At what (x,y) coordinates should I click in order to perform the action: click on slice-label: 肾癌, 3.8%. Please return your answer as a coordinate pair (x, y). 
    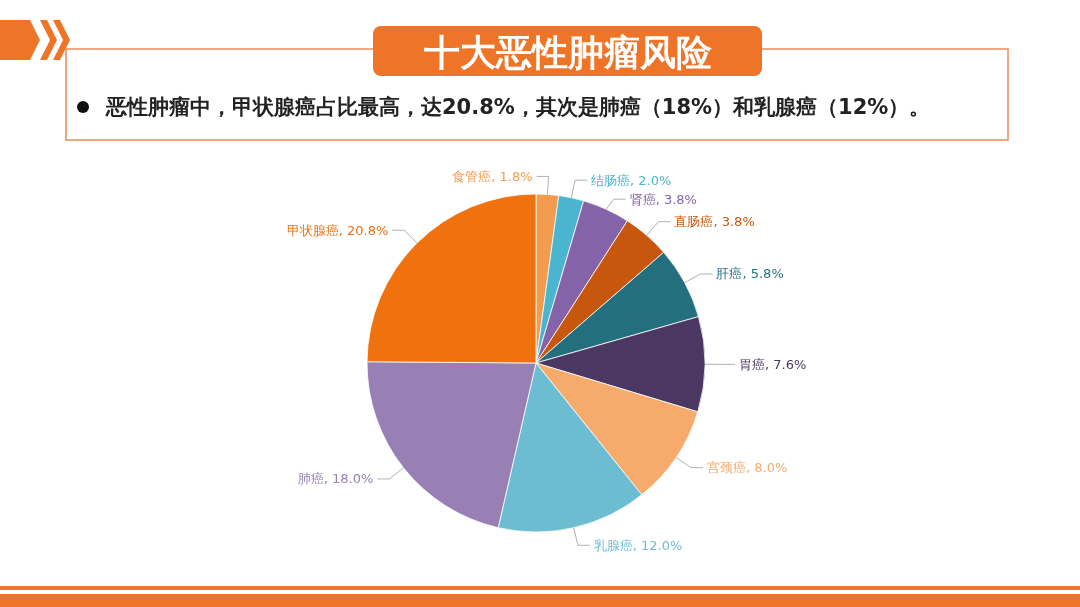
    Looking at the image, I should click on (663, 199).